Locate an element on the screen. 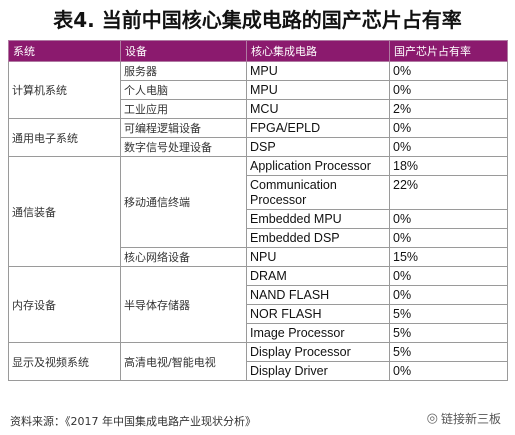  chip-cell: FPGA/EPLD is located at coordinates (318, 128).